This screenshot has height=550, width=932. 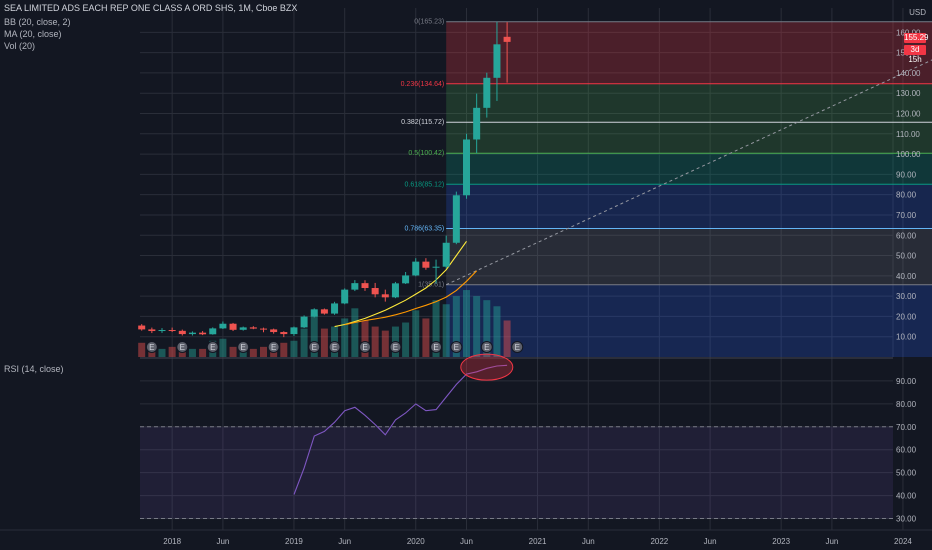 I want to click on fib-label: 0.5(100.42), so click(x=426, y=153).